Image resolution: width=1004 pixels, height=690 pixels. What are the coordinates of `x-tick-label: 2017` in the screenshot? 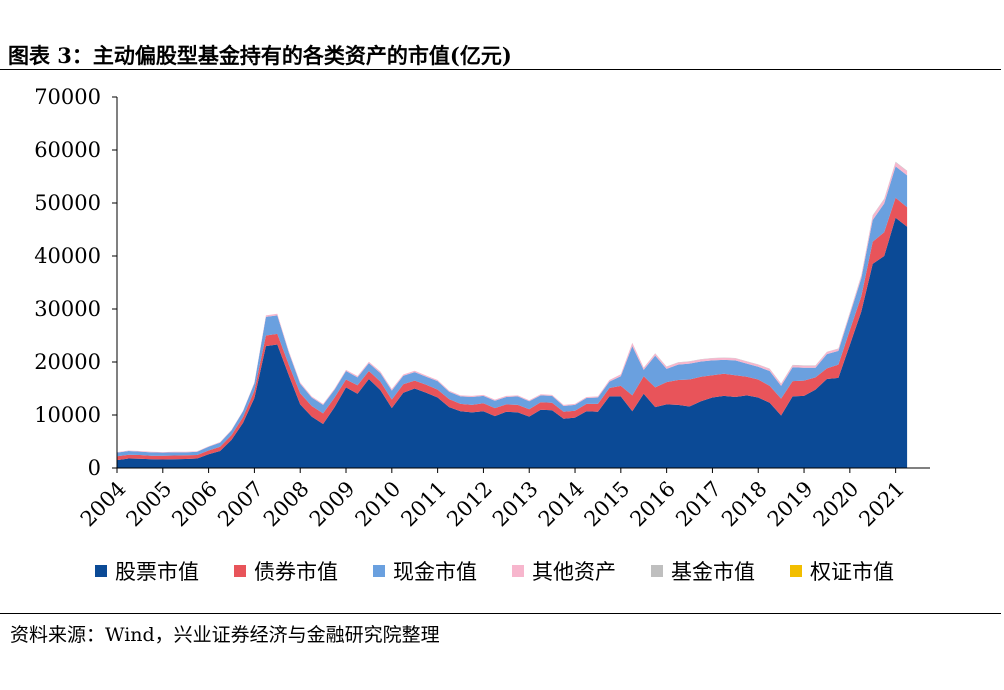 It's located at (698, 504).